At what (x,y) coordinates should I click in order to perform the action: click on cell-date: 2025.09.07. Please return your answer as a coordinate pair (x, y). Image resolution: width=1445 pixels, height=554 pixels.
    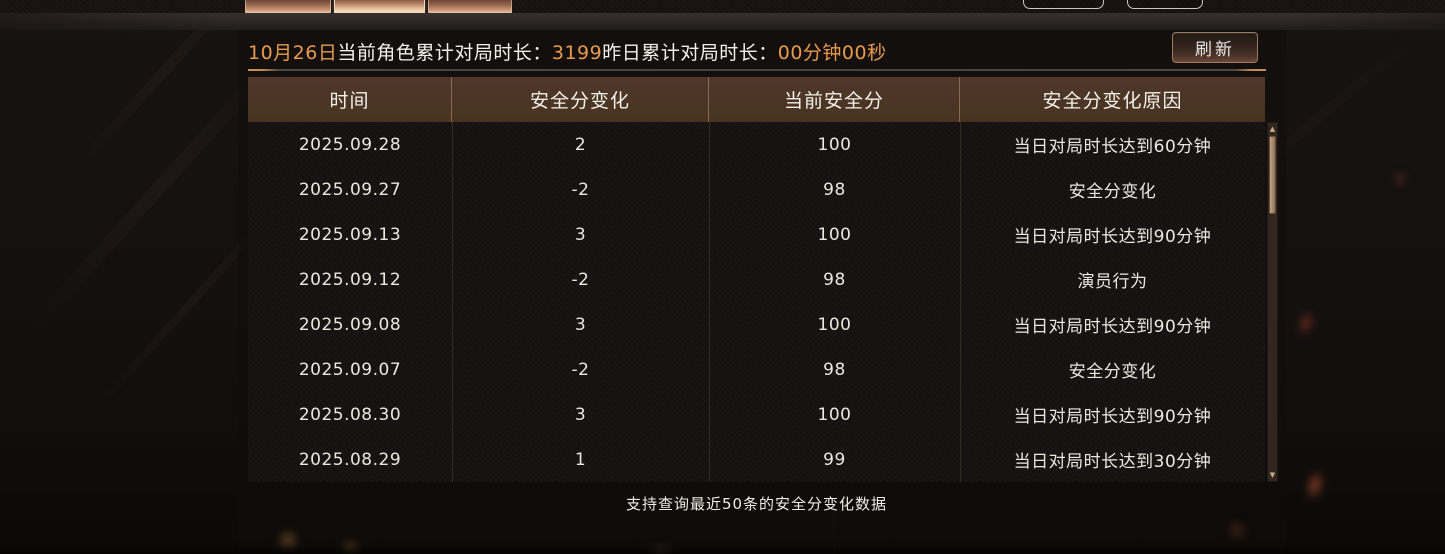
    Looking at the image, I should click on (350, 369).